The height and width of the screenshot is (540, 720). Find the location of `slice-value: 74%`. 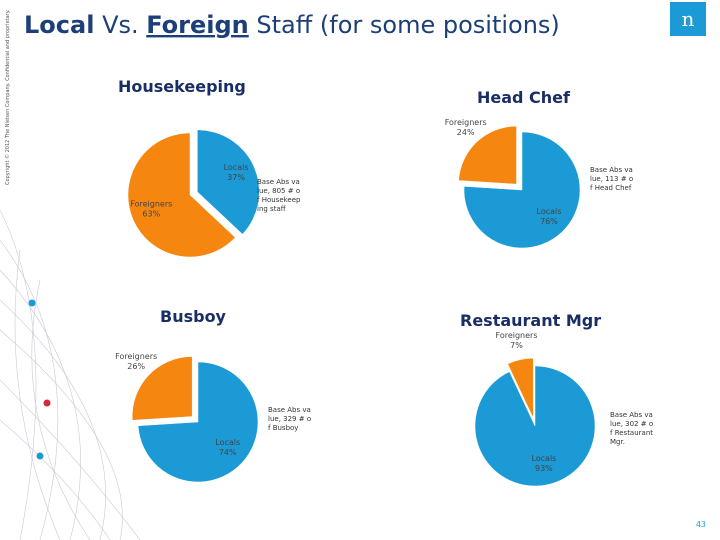

slice-value: 74% is located at coordinates (228, 452).